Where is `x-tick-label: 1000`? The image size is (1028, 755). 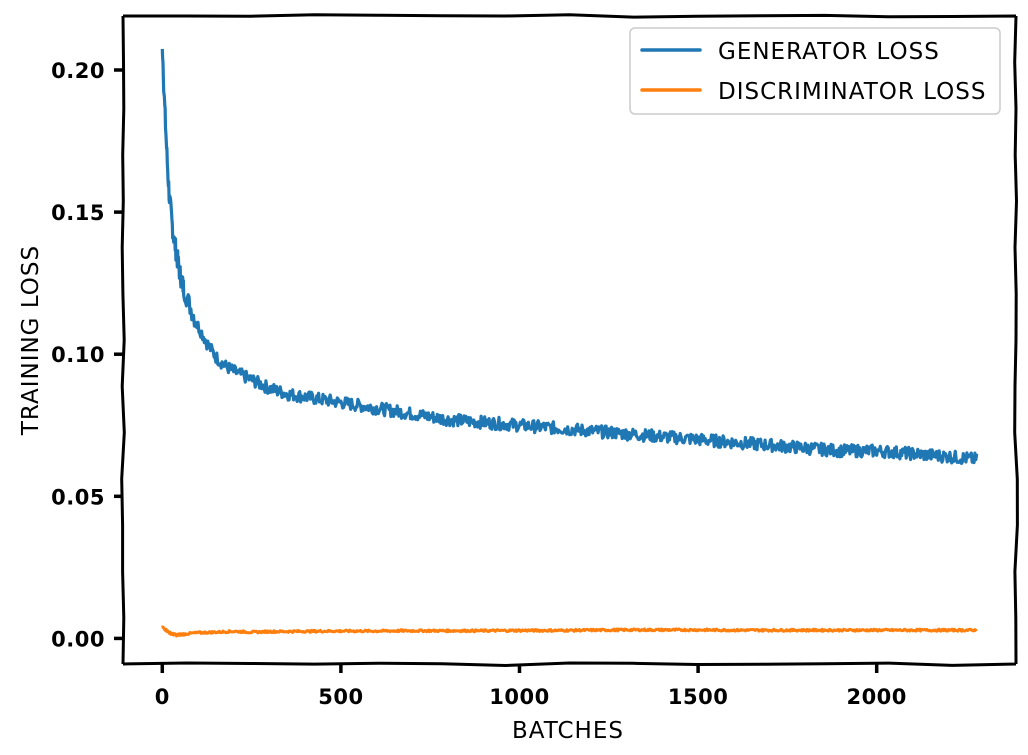
x-tick-label: 1000 is located at coordinates (519, 697).